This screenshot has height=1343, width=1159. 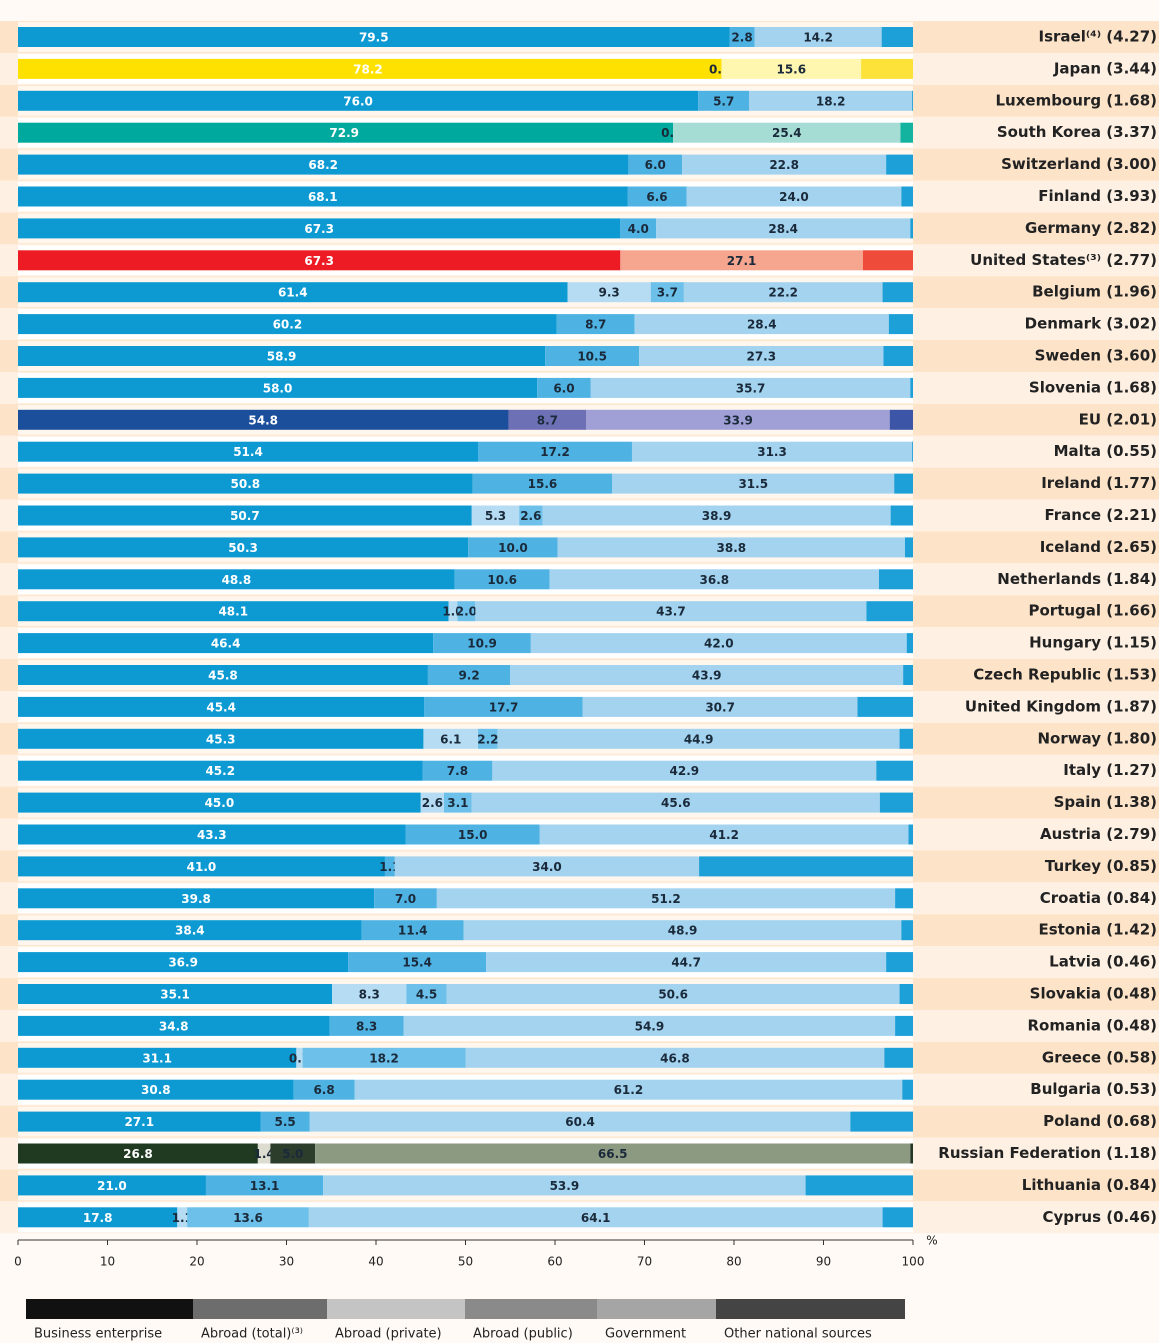 I want to click on value-label: 1.4, so click(x=263, y=1154).